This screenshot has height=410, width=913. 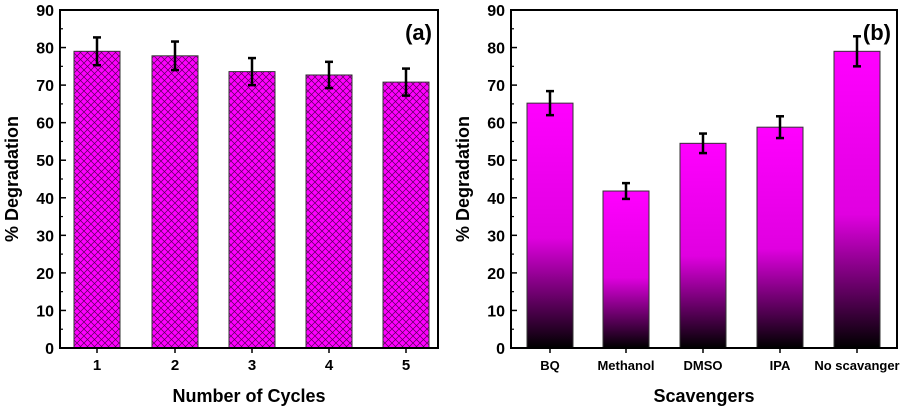 What do you see at coordinates (418, 32) in the screenshot?
I see `panel-label: (a)` at bounding box center [418, 32].